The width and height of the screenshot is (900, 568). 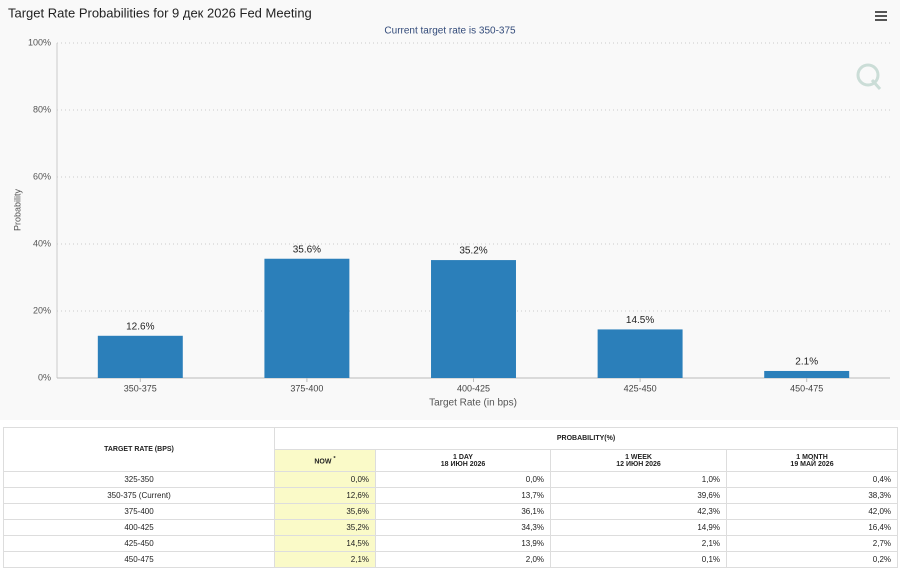 I want to click on y-tick-label: 20%, so click(x=42, y=310).